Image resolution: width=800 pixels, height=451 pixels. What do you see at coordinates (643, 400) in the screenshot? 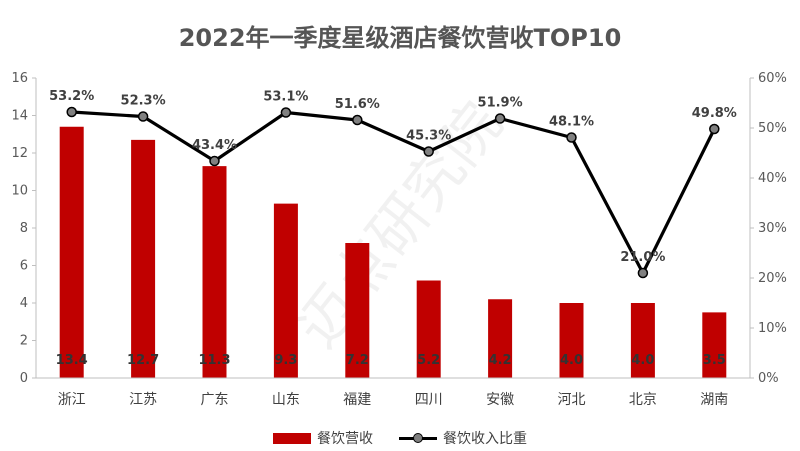
I see `category-label: 北京` at bounding box center [643, 400].